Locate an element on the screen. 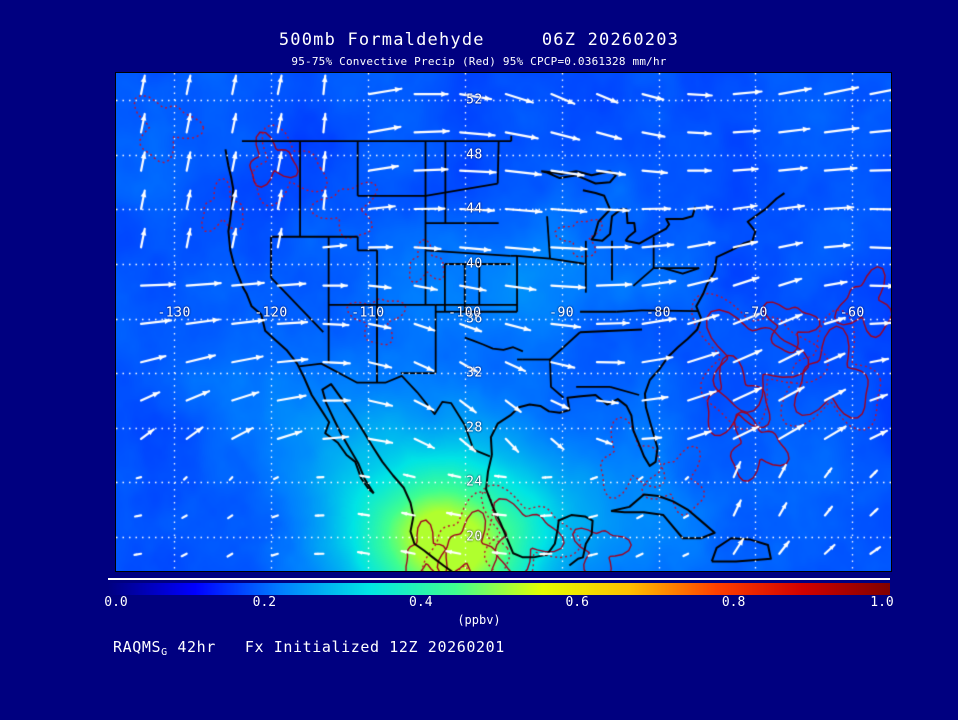 Image resolution: width=958 pixels, height=720 pixels. colorbar-tick: 0.8 is located at coordinates (733, 602).